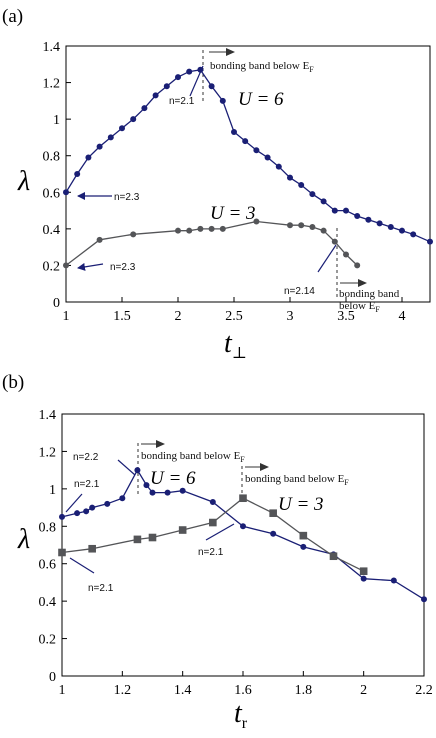 The height and width of the screenshot is (738, 436). Describe the element at coordinates (402, 316) in the screenshot. I see `panel-a-x-tick-label-6: 4` at that location.